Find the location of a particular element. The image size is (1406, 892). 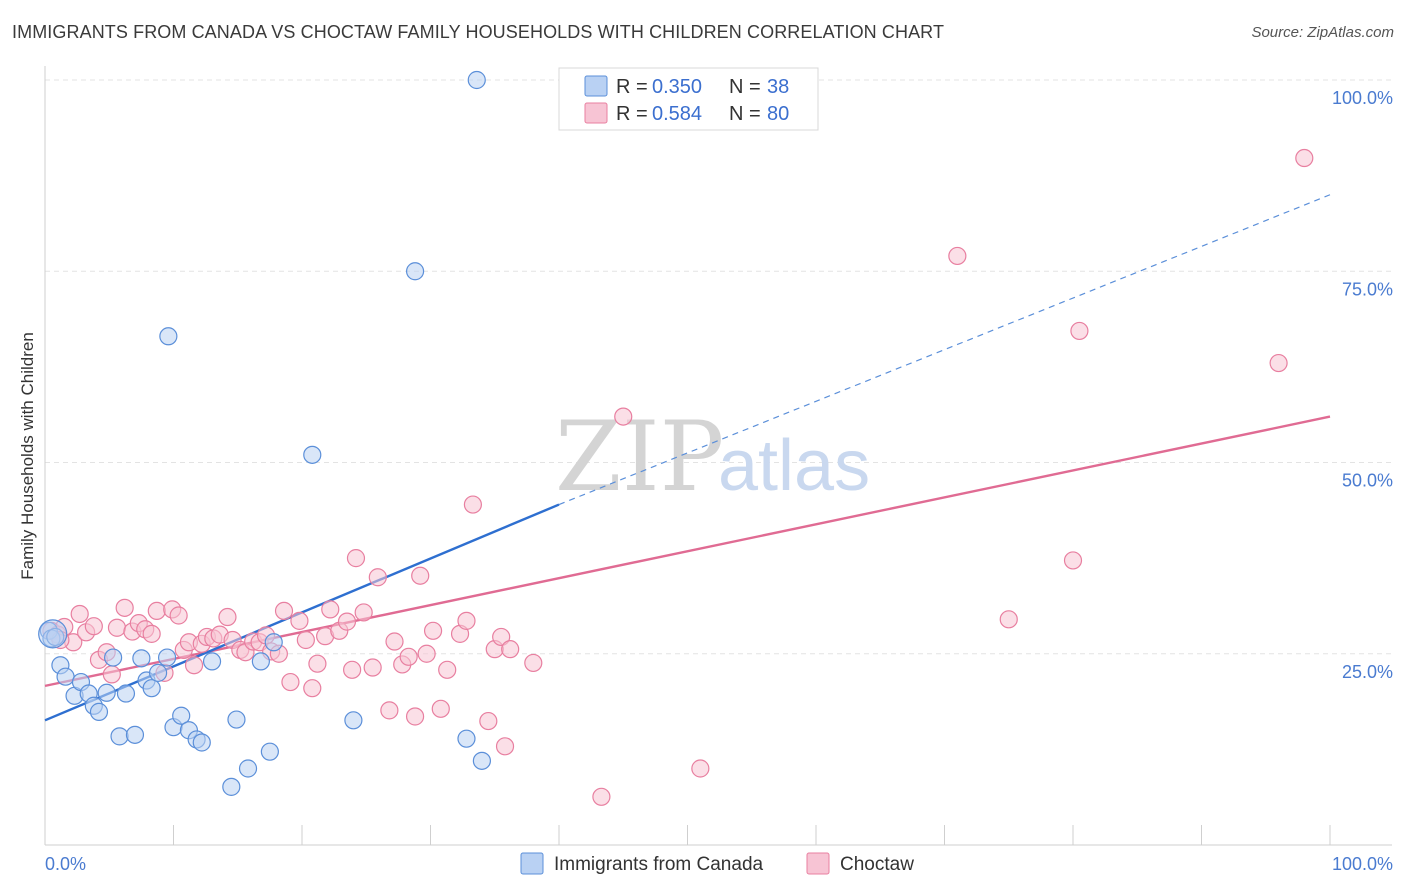

bottom-legend-swatch-canada is located at coordinates (532, 863).